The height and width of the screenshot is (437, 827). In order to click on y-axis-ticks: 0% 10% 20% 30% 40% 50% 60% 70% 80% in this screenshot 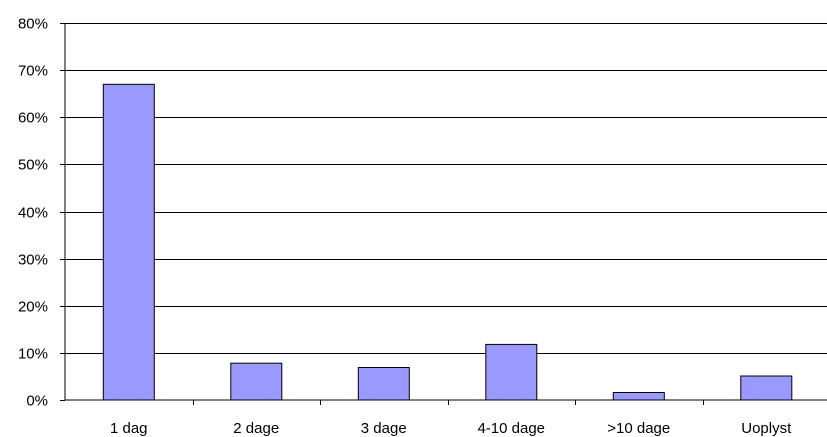, I will do `click(41, 213)`.